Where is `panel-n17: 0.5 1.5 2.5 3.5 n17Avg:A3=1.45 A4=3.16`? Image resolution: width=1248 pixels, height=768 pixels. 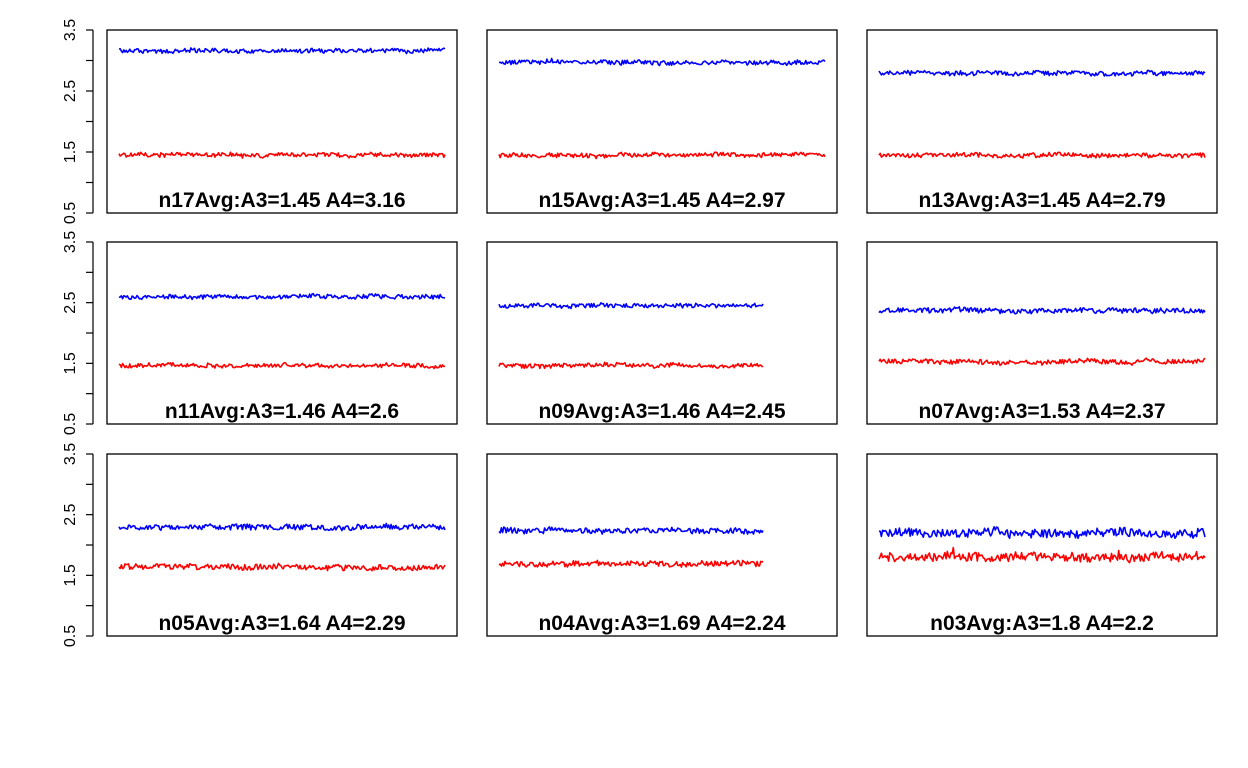 panel-n17: 0.5 1.5 2.5 3.5 n17Avg:A3=1.45 A4=3.16 is located at coordinates (260, 121).